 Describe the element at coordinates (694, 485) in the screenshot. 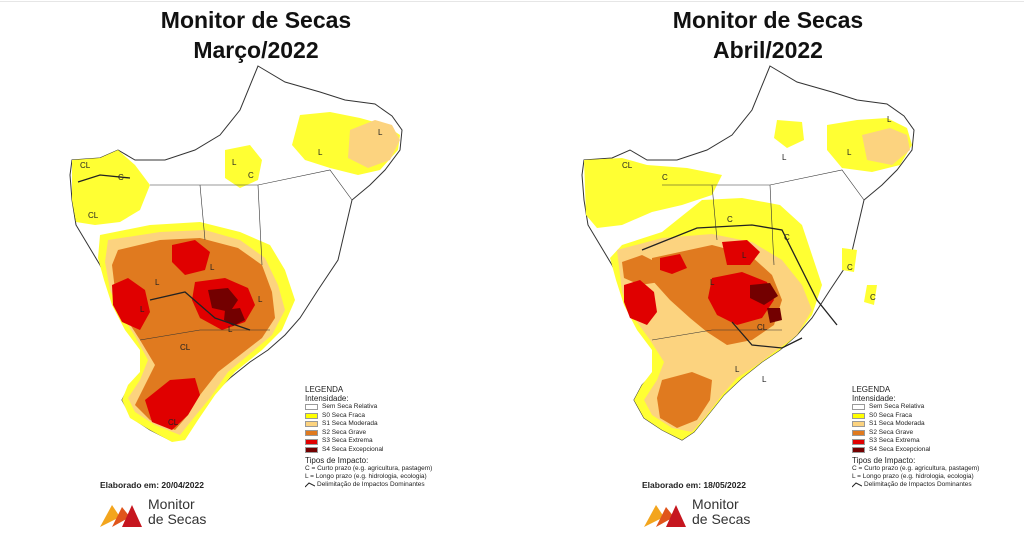

I see `elaborado-date: Elaborado em: 18/05/2022` at that location.